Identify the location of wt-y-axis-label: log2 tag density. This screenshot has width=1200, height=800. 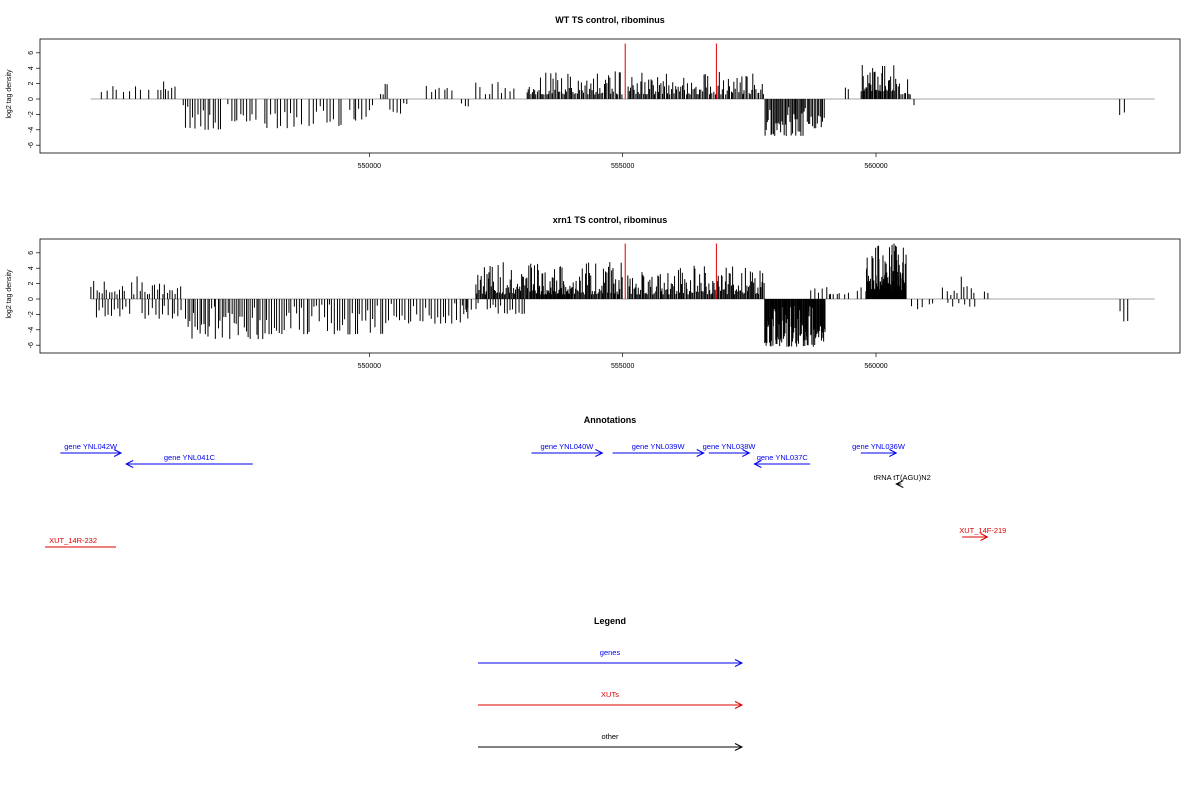
(9, 94).